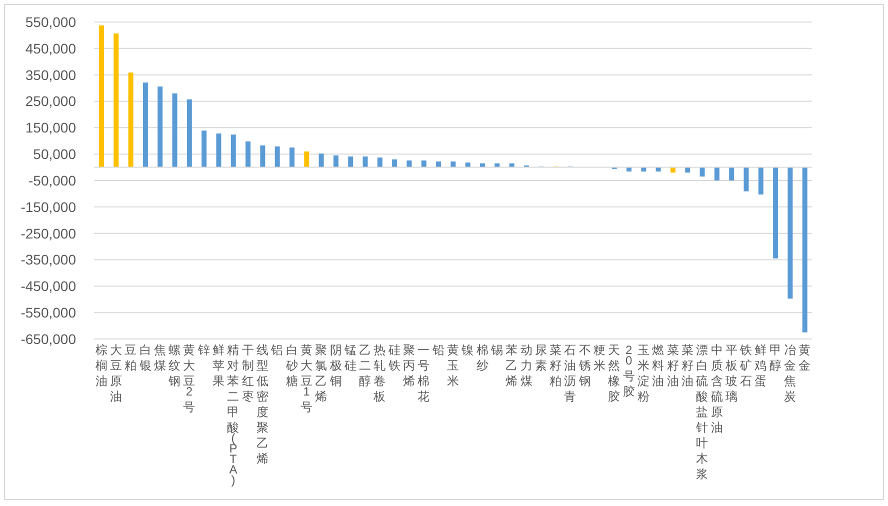  I want to click on x-tick-label: 阴极铜, so click(335, 365).